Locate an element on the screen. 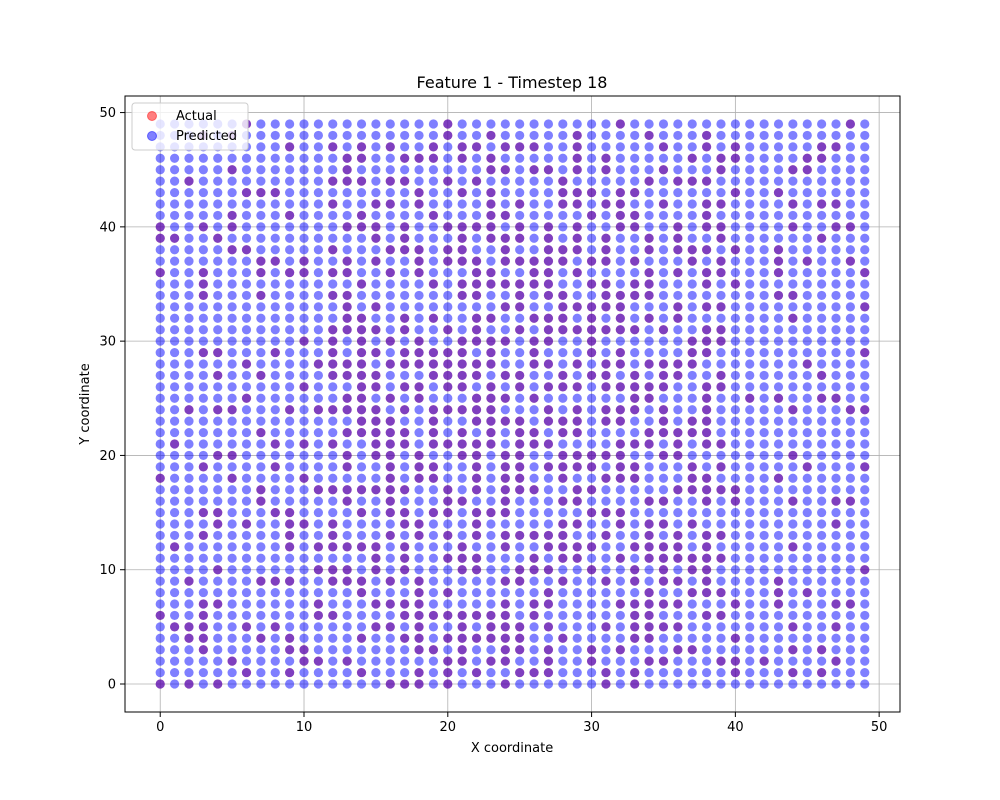  y-tick-label: 10 is located at coordinates (107, 570).